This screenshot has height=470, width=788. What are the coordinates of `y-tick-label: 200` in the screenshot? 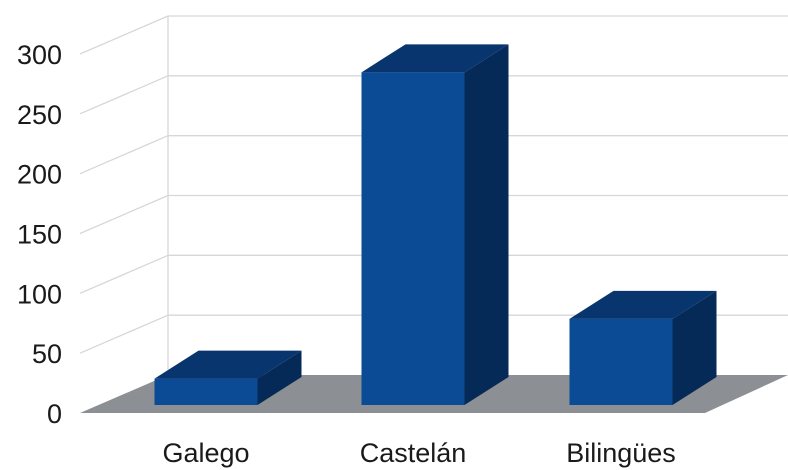 It's located at (39, 175).